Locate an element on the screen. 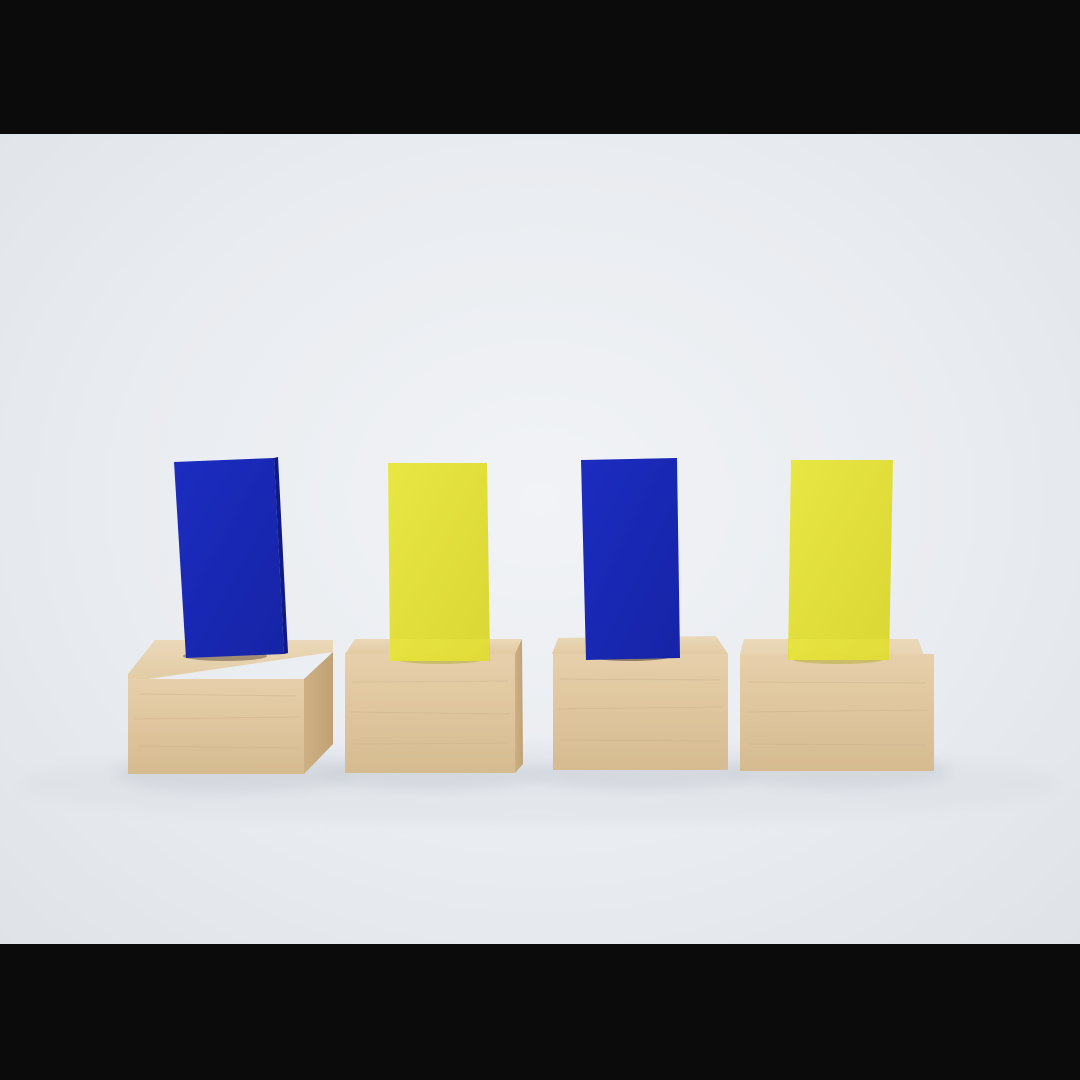 The height and width of the screenshot is (1080, 1080). tile-edge is located at coordinates (281, 555).